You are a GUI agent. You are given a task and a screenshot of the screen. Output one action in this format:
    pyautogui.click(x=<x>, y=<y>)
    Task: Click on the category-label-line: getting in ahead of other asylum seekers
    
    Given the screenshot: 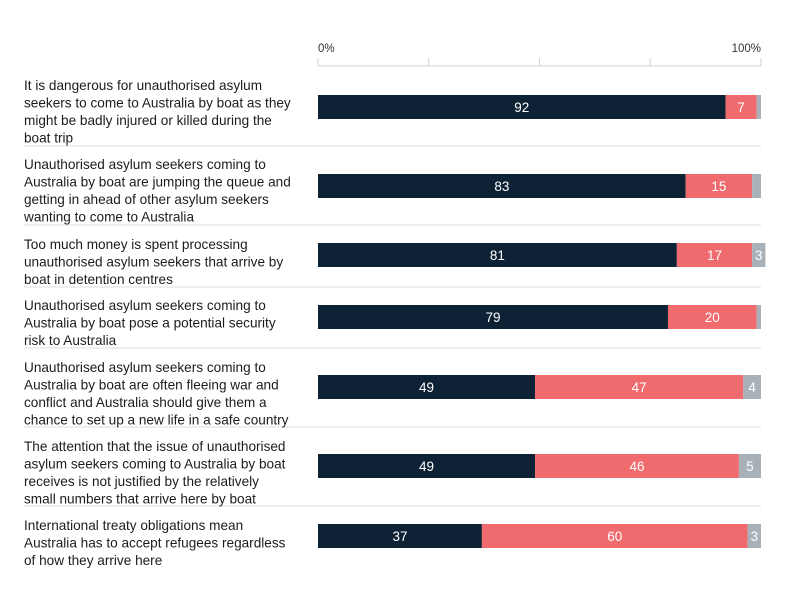 What is the action you would take?
    pyautogui.click(x=146, y=199)
    